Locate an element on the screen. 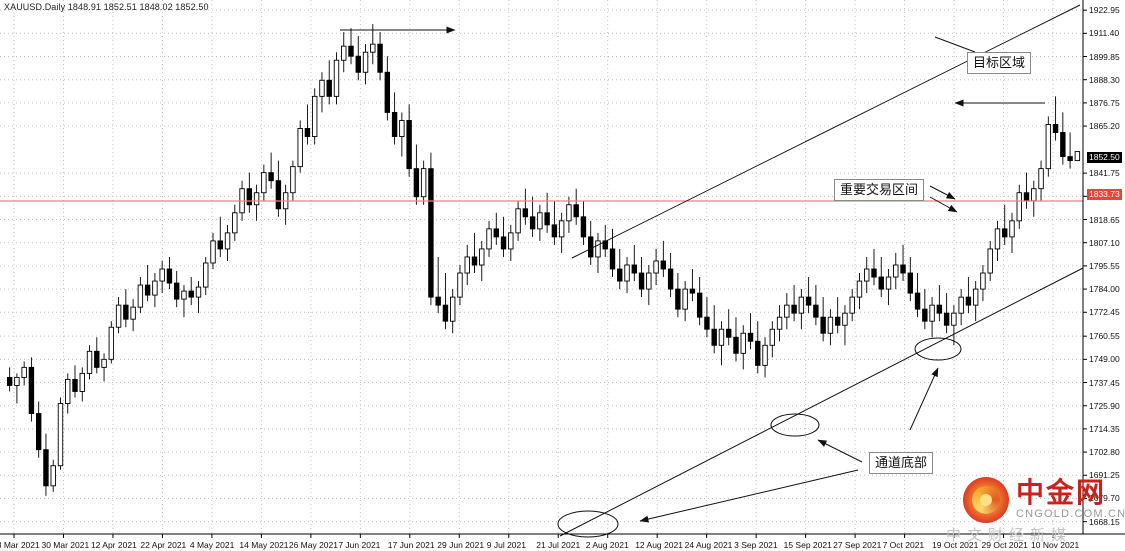 The width and height of the screenshot is (1125, 551). brand-domain: CNGOLD.COM.CN is located at coordinates (1070, 514).